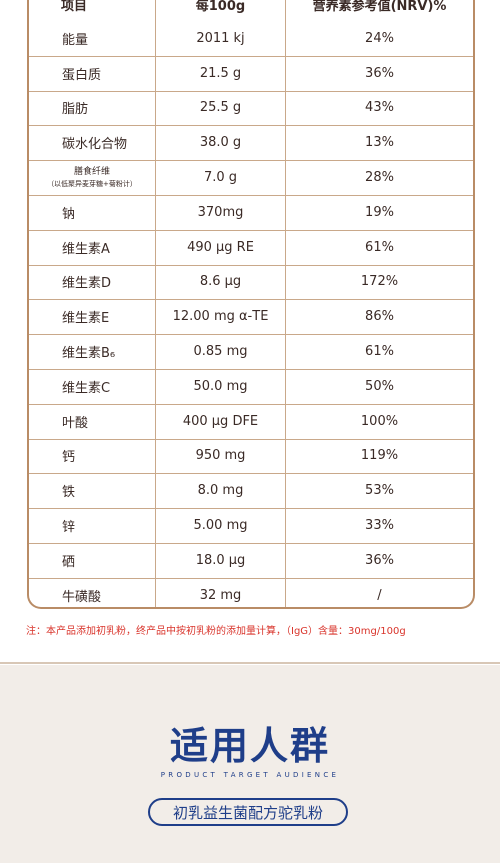 This screenshot has width=500, height=863. Describe the element at coordinates (379, 491) in the screenshot. I see `nrv-value: 53%` at that location.